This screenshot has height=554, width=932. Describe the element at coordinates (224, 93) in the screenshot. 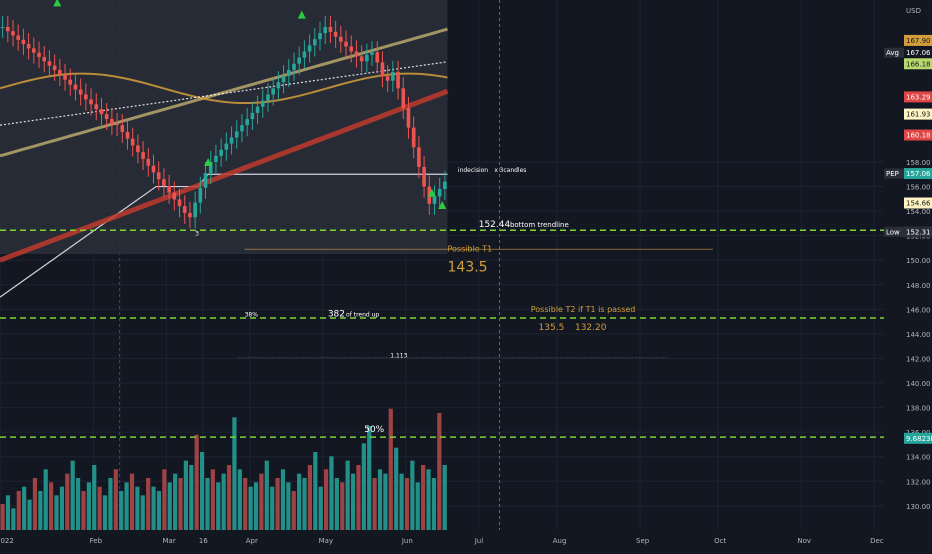

I see `moving-average-line` at that location.